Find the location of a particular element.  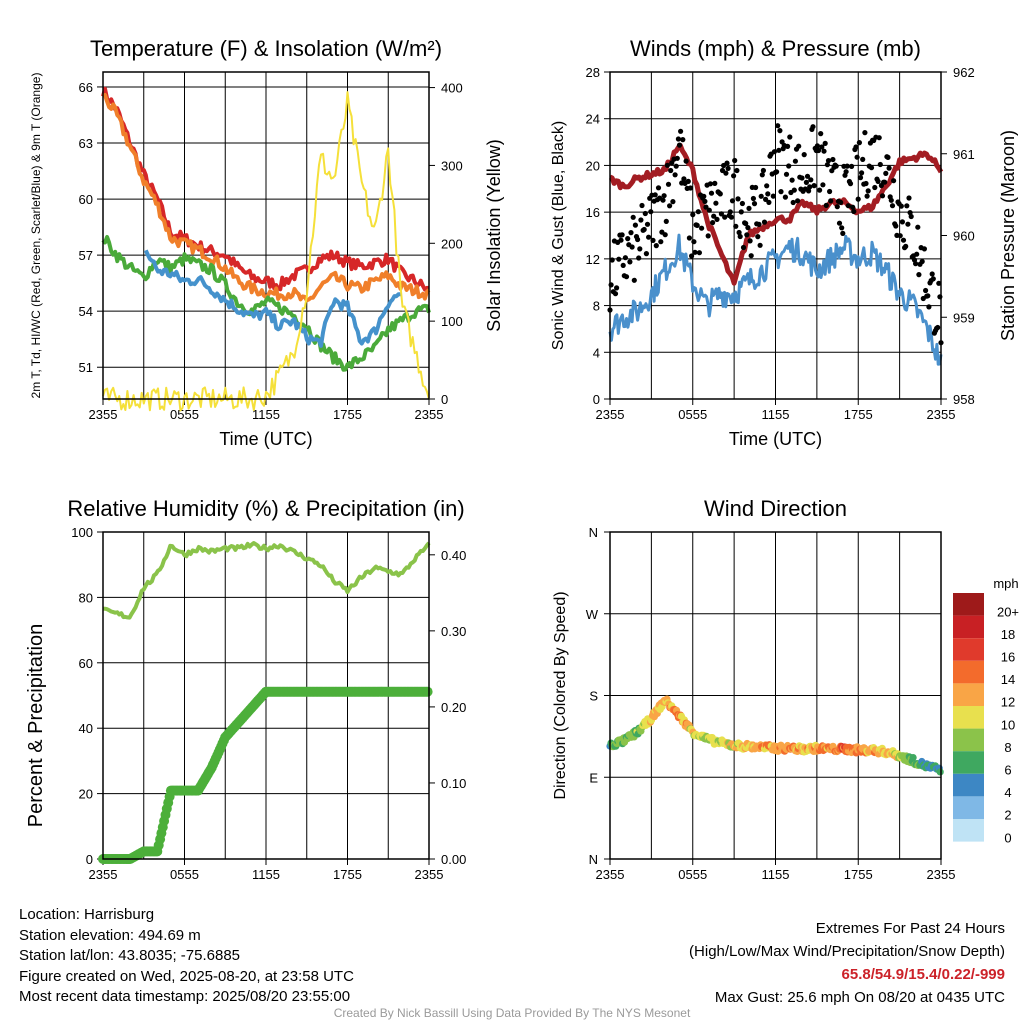

wind-xlabel: Time (UTC) is located at coordinates (775, 439).